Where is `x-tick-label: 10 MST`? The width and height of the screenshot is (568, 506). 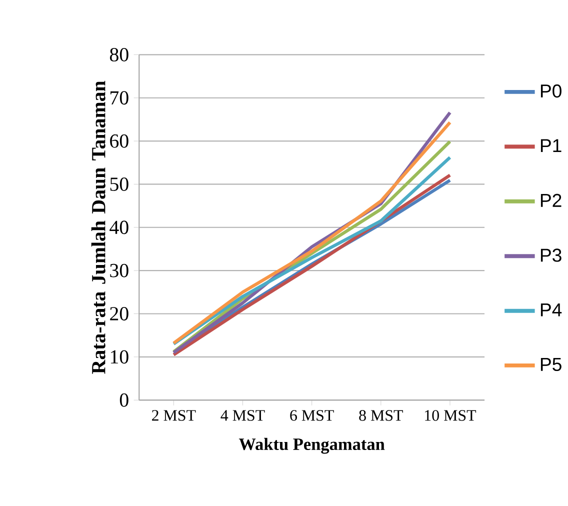
x-tick-label: 10 MST is located at coordinates (450, 416).